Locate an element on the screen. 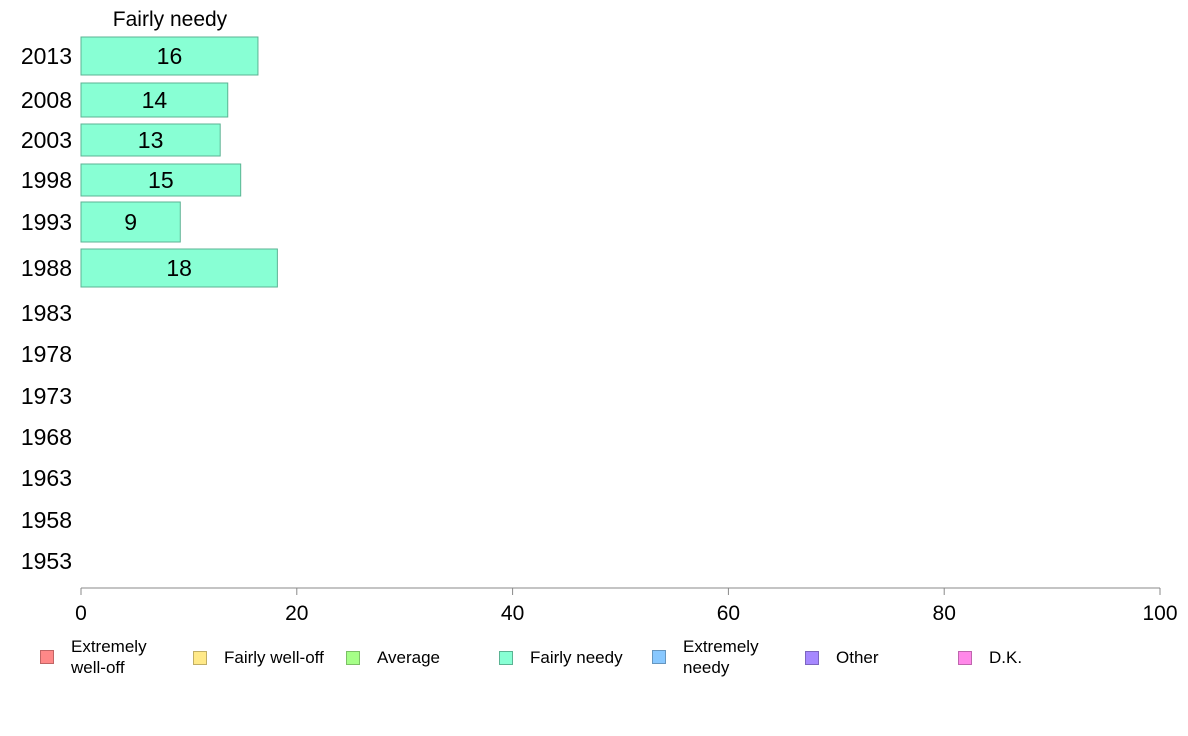 The image size is (1188, 736). legend-label: D.K. is located at coordinates (1006, 657).